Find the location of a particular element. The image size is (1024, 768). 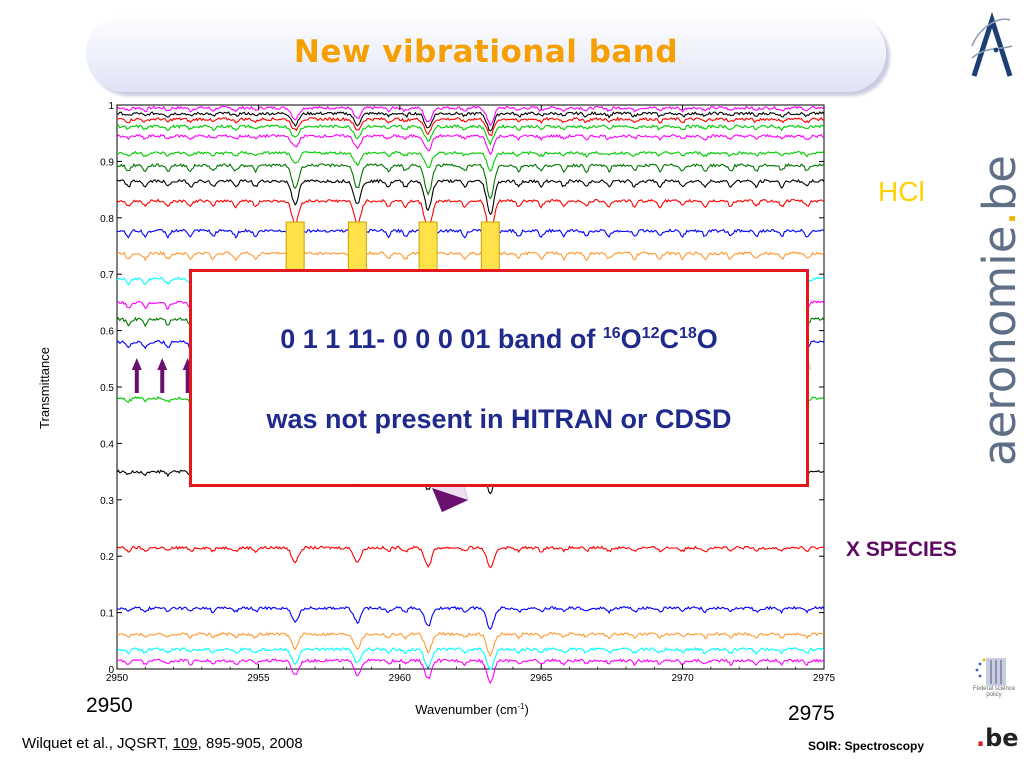

isotope-2-mass: 12 is located at coordinates (650, 333).